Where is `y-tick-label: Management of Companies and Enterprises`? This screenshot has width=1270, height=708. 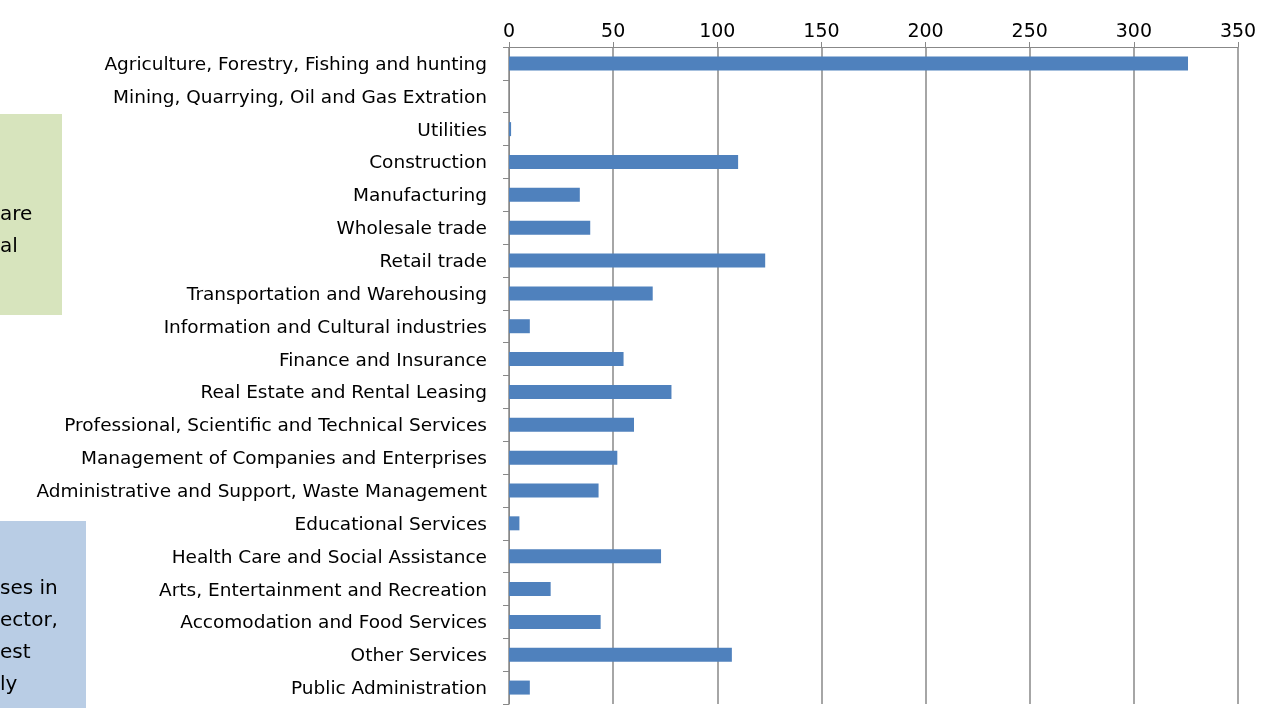
y-tick-label: Management of Companies and Enterprises is located at coordinates (283, 458).